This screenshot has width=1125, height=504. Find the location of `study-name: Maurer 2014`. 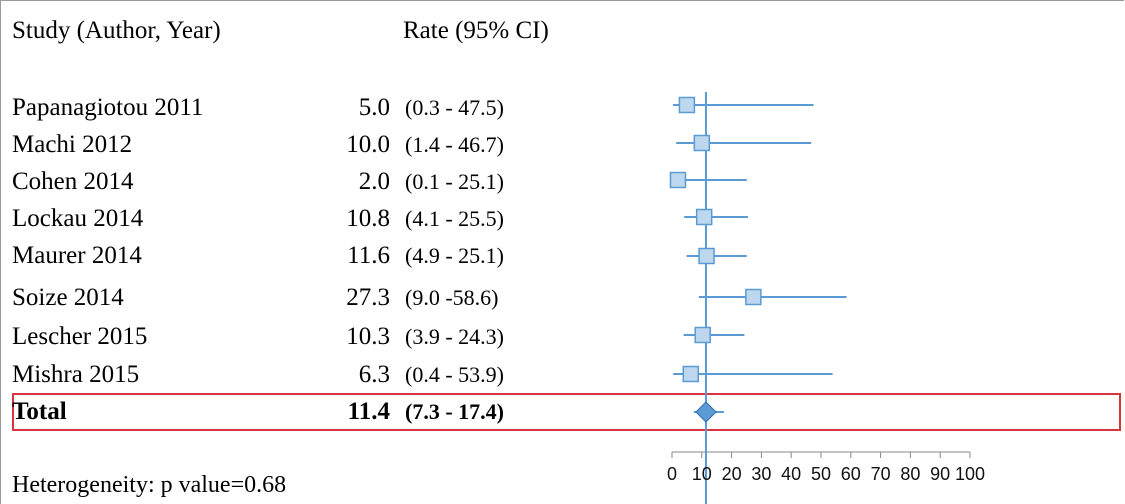

study-name: Maurer 2014 is located at coordinates (77, 255).